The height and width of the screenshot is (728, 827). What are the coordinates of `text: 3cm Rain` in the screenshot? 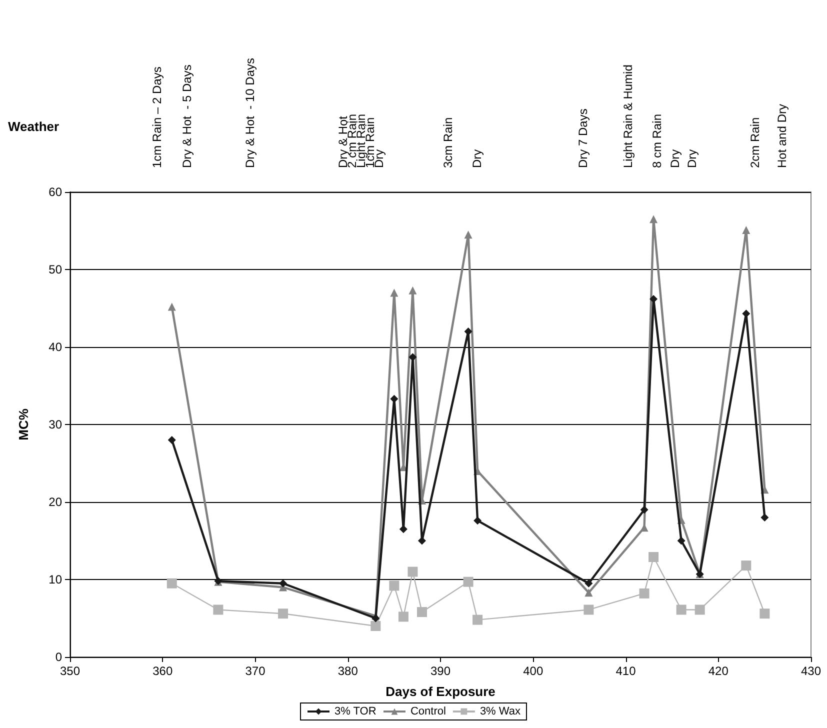 It's located at (448, 142).